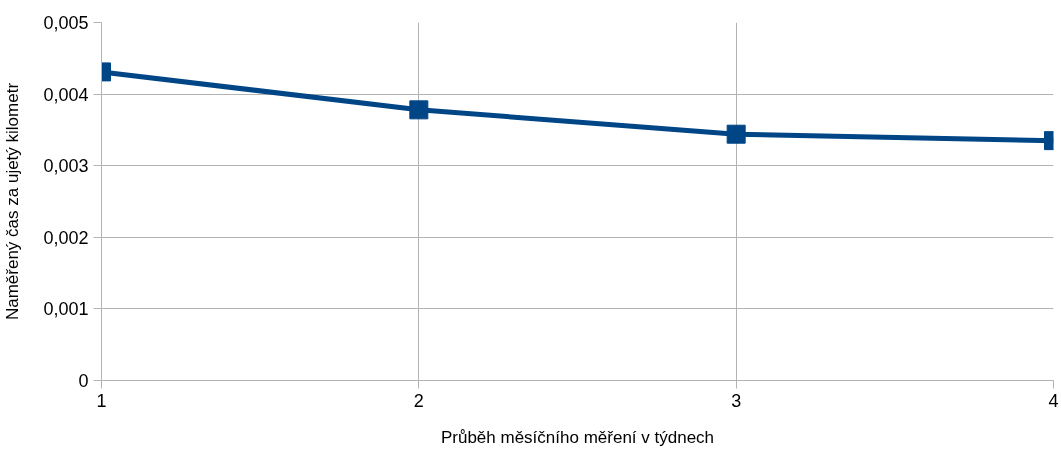 The height and width of the screenshot is (449, 1061). I want to click on x-tick-label: 4, so click(1053, 400).